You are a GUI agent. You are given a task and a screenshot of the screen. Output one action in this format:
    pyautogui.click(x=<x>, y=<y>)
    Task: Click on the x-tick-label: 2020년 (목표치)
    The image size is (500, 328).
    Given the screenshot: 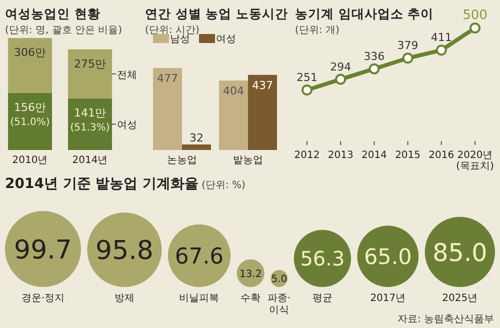 What is the action you would take?
    pyautogui.click(x=475, y=161)
    